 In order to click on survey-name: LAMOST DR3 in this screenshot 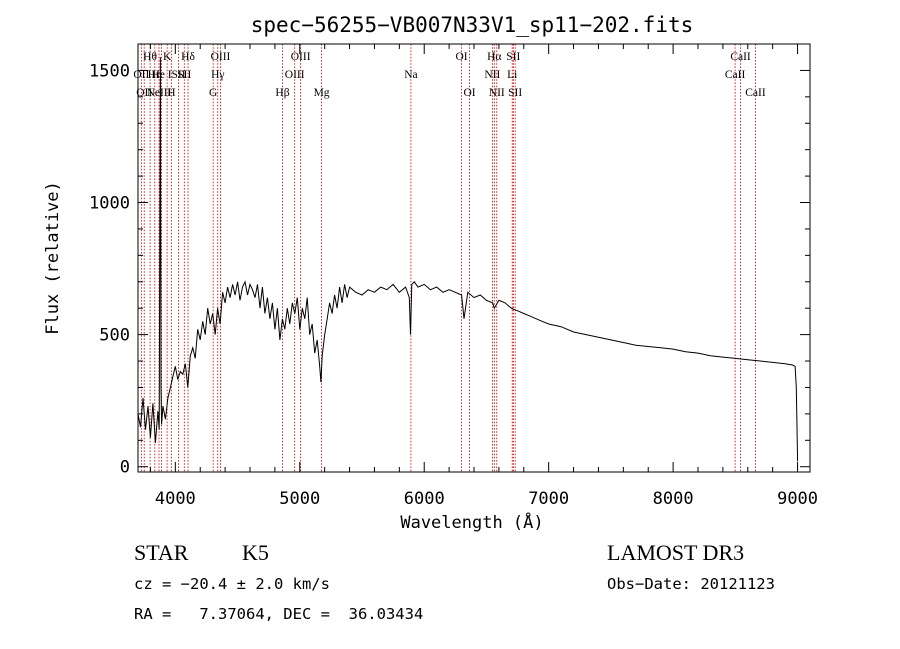, I will do `click(675, 552)`.